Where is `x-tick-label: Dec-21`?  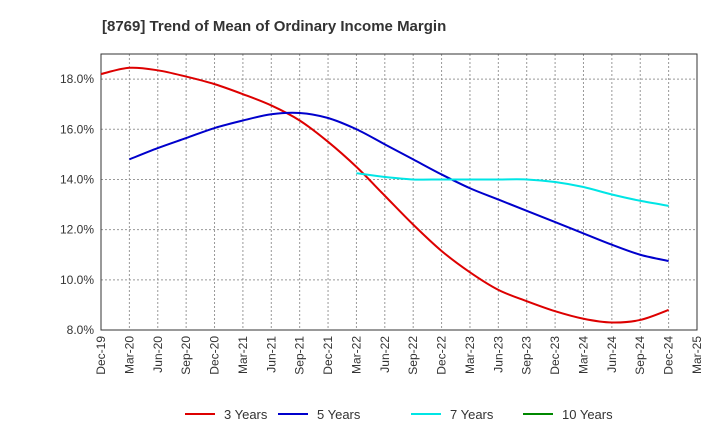
x-tick-label: Dec-21 is located at coordinates (328, 355).